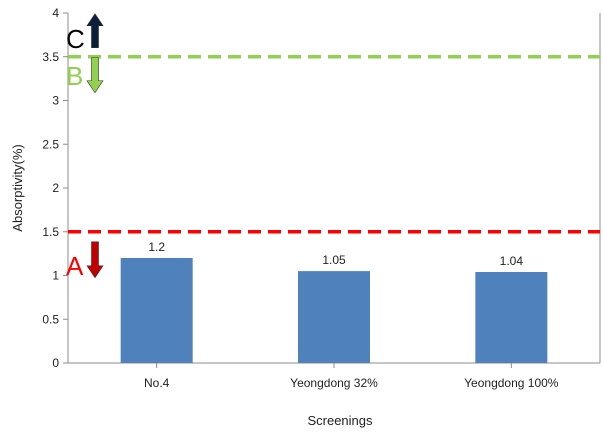 This screenshot has height=434, width=603. Describe the element at coordinates (75, 39) in the screenshot. I see `zone-label-c: C` at that location.